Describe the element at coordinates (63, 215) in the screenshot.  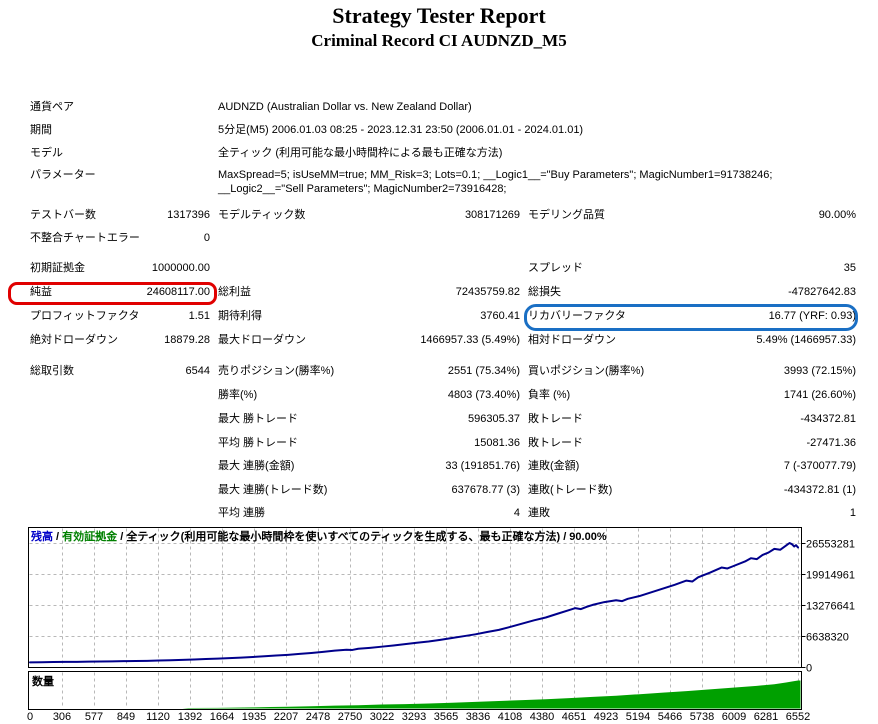
I see `stat-label-1: テストバー数` at that location.